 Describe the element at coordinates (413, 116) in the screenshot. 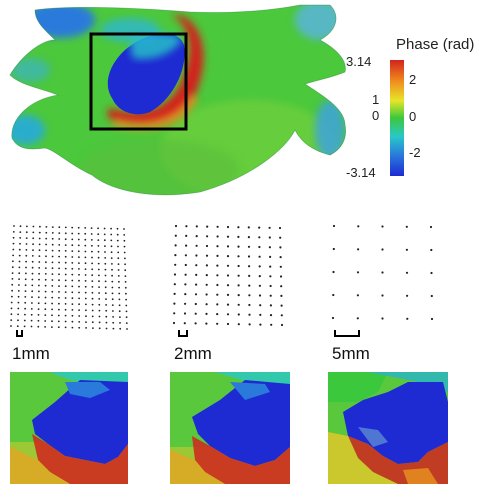

I see `colorbar-tick-right-2: 0` at that location.